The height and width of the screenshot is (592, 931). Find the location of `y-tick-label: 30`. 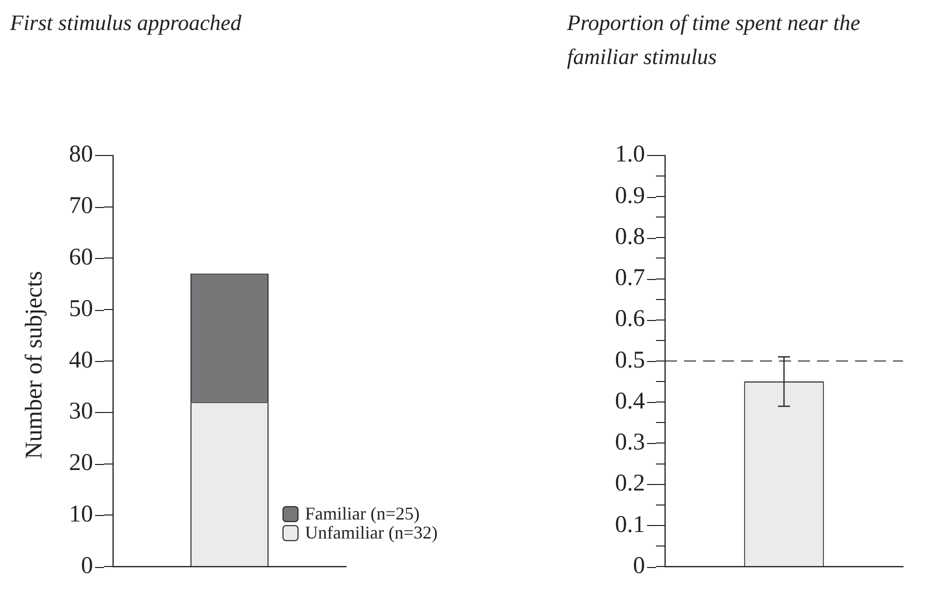

y-tick-label: 30 is located at coordinates (81, 411).